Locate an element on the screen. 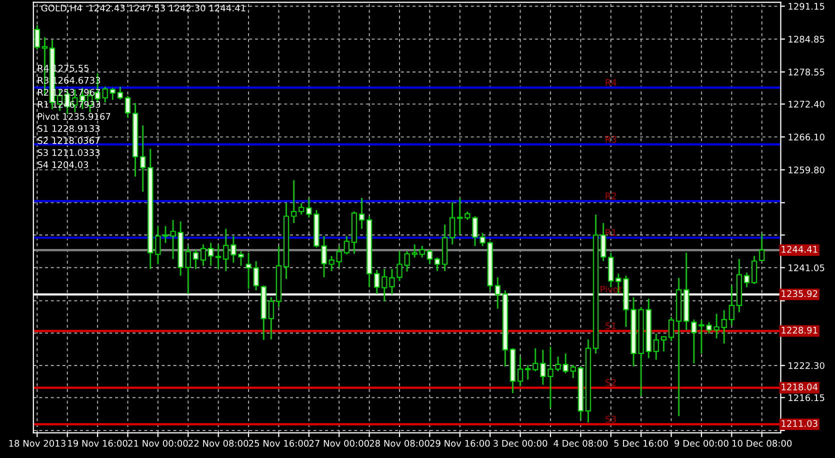  x-tick-label: 5 Dec 16:00 is located at coordinates (641, 443).